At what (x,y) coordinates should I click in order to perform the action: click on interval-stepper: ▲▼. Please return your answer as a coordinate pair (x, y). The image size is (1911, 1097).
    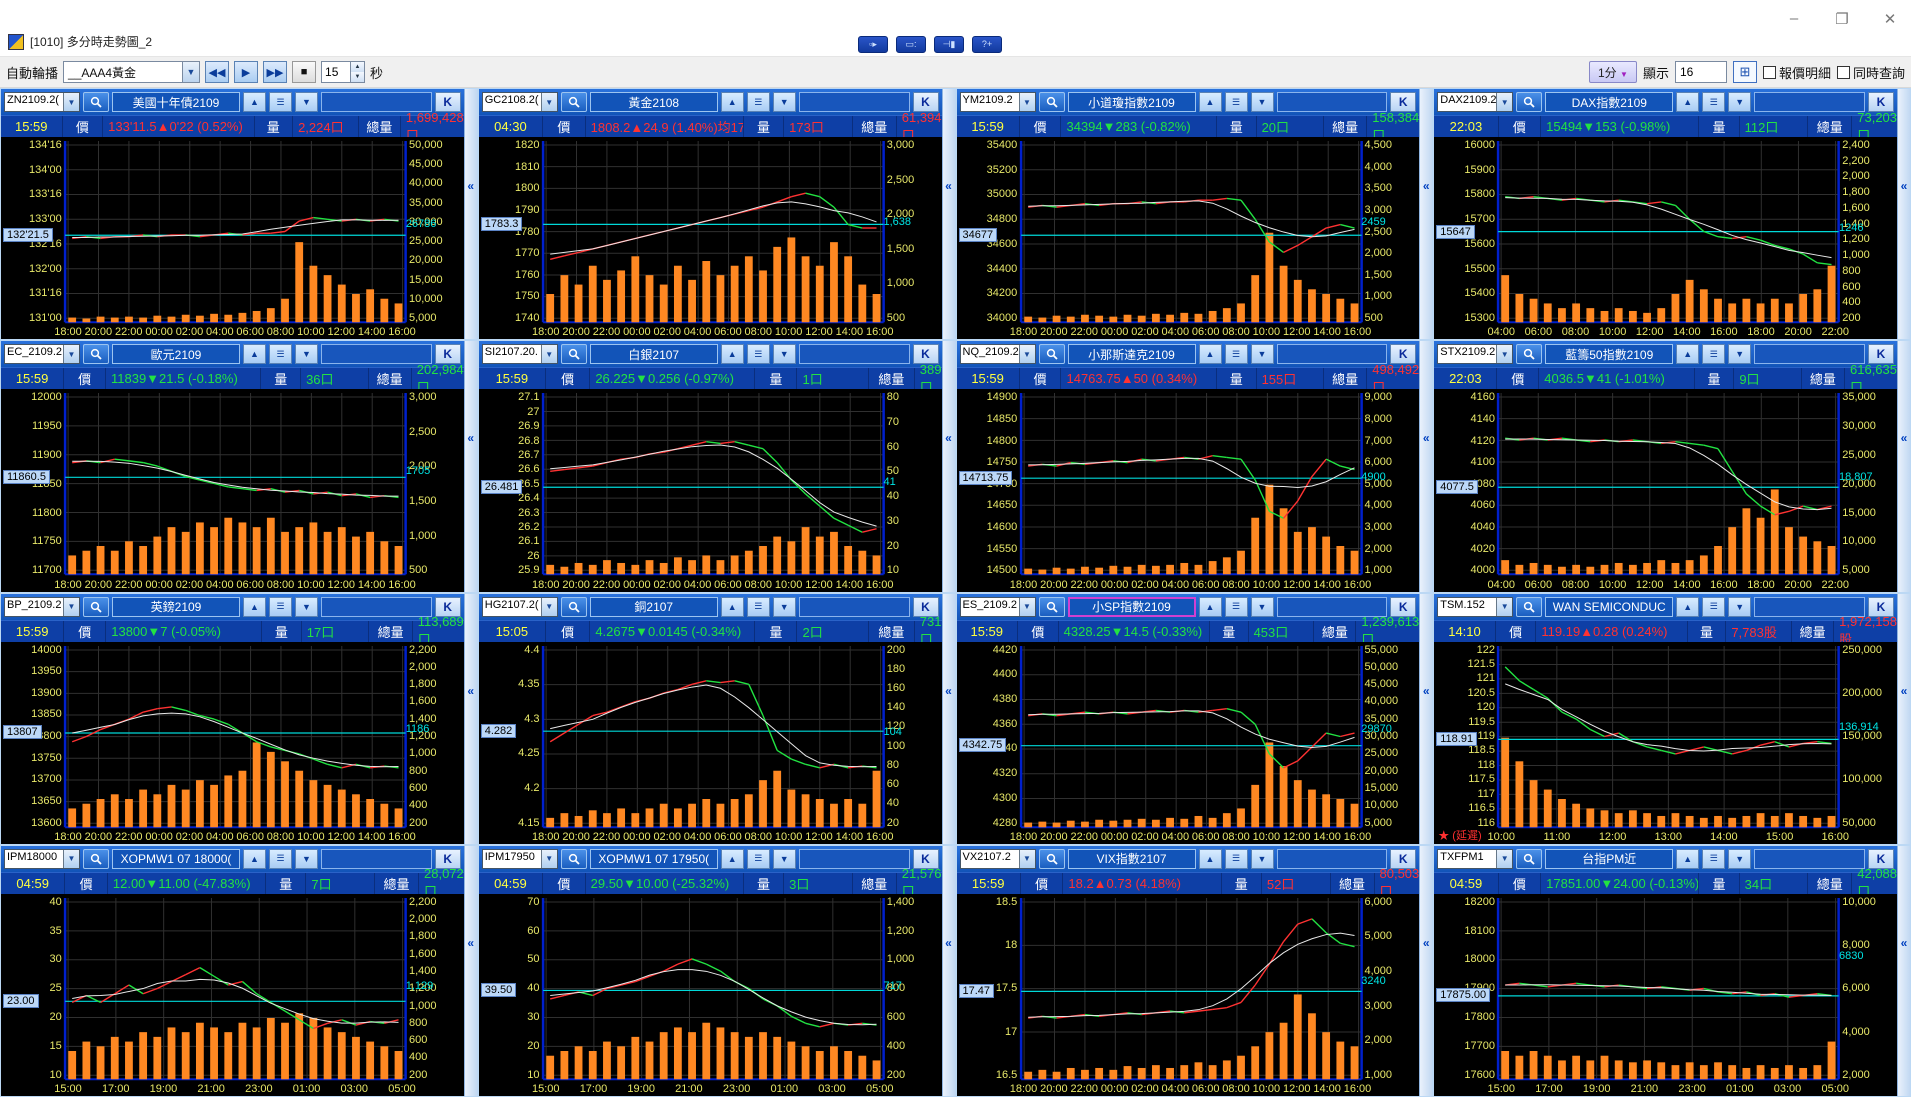
    Looking at the image, I should click on (343, 72).